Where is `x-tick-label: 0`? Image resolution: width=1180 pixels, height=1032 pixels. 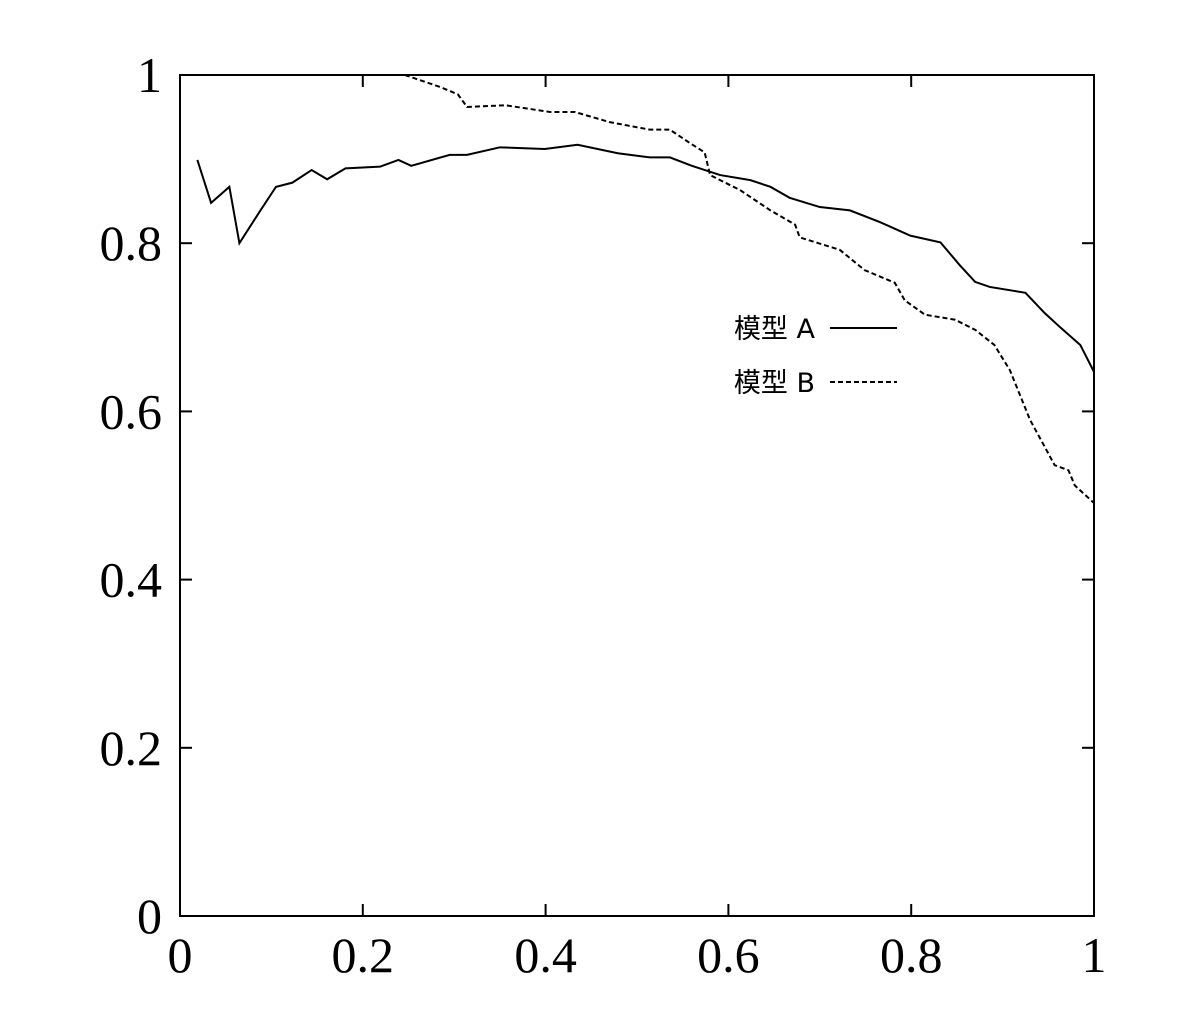 x-tick-label: 0 is located at coordinates (180, 955).